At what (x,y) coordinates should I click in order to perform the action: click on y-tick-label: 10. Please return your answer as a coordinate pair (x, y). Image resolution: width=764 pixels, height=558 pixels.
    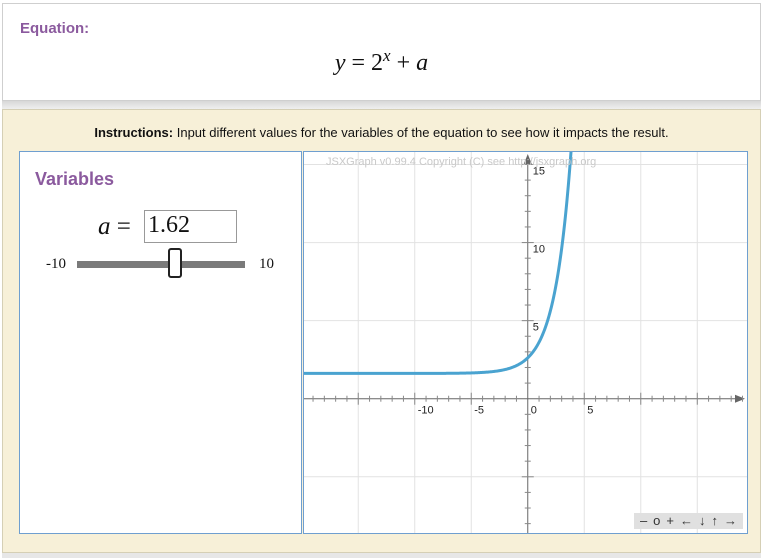
    Looking at the image, I should click on (539, 250).